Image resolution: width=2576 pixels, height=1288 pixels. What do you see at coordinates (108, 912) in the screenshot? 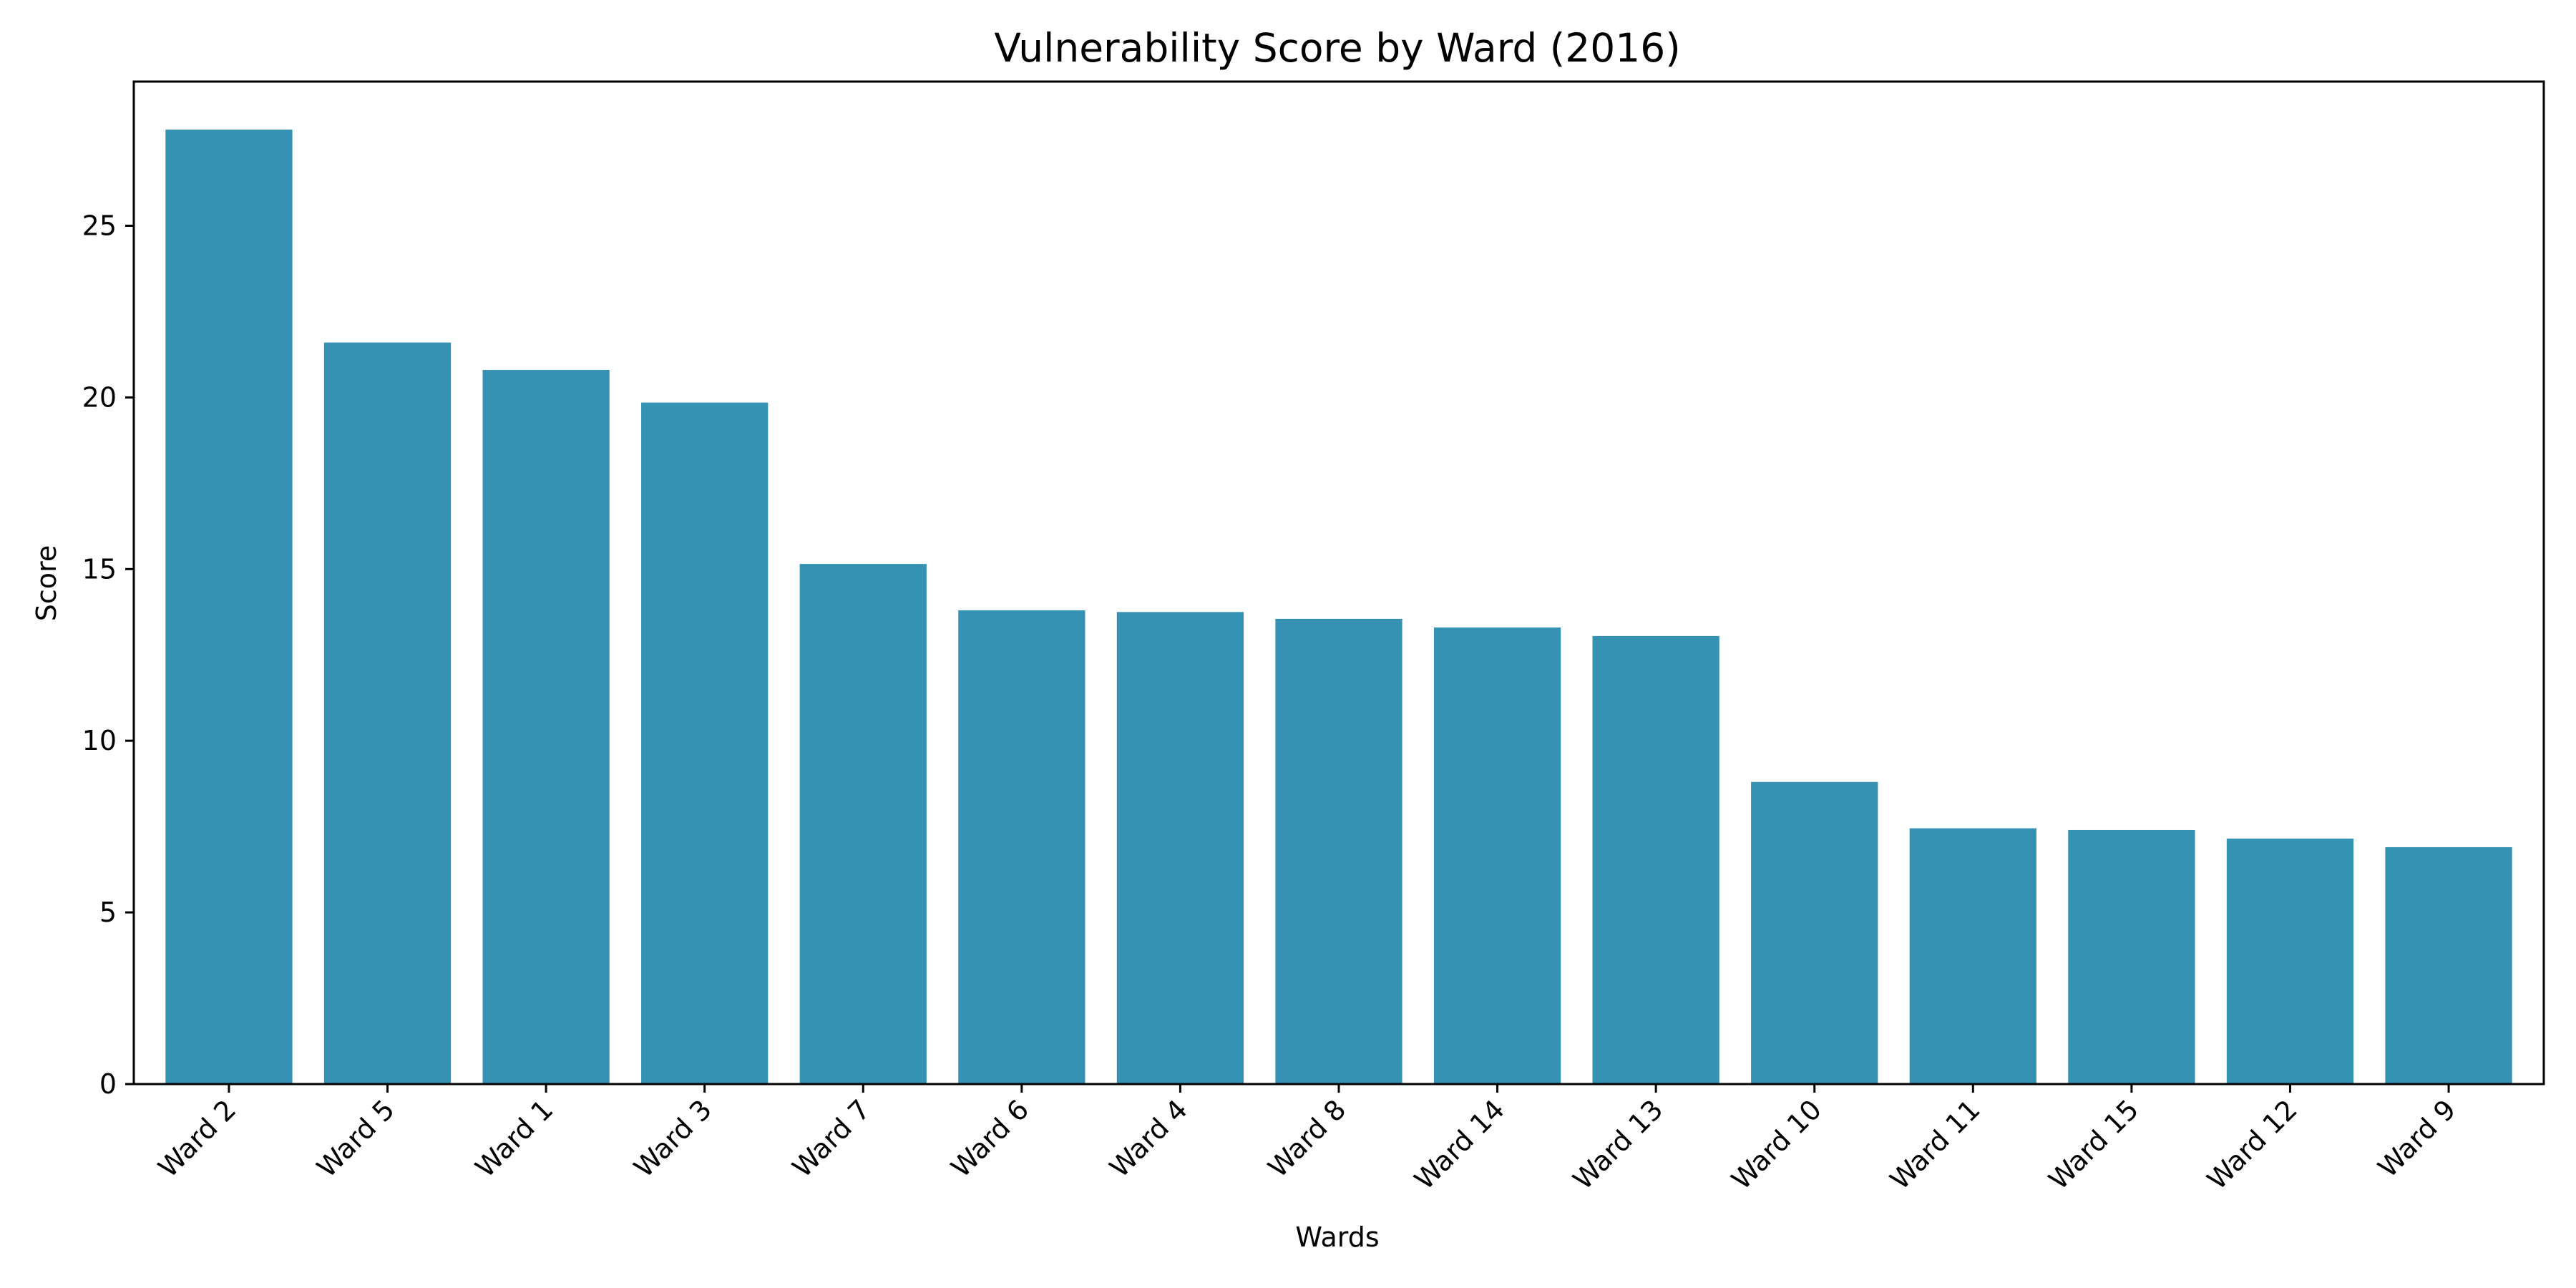
I see `y-tick-label: 5` at bounding box center [108, 912].